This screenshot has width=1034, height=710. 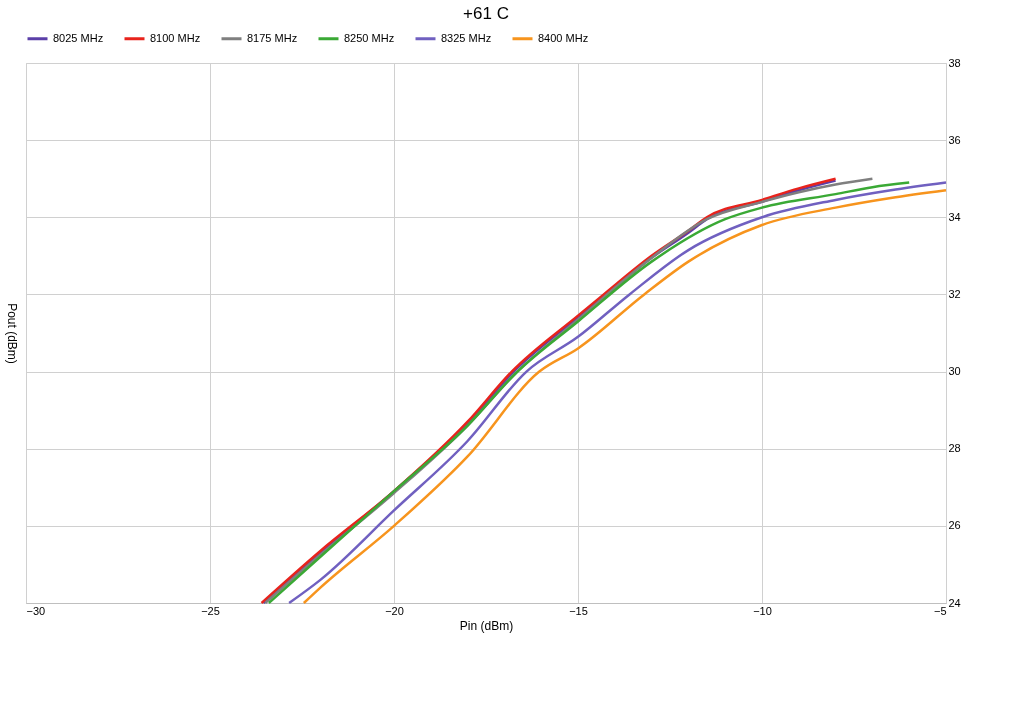 What do you see at coordinates (11, 333) in the screenshot?
I see `y-axis-title: Pout (dBm)` at bounding box center [11, 333].